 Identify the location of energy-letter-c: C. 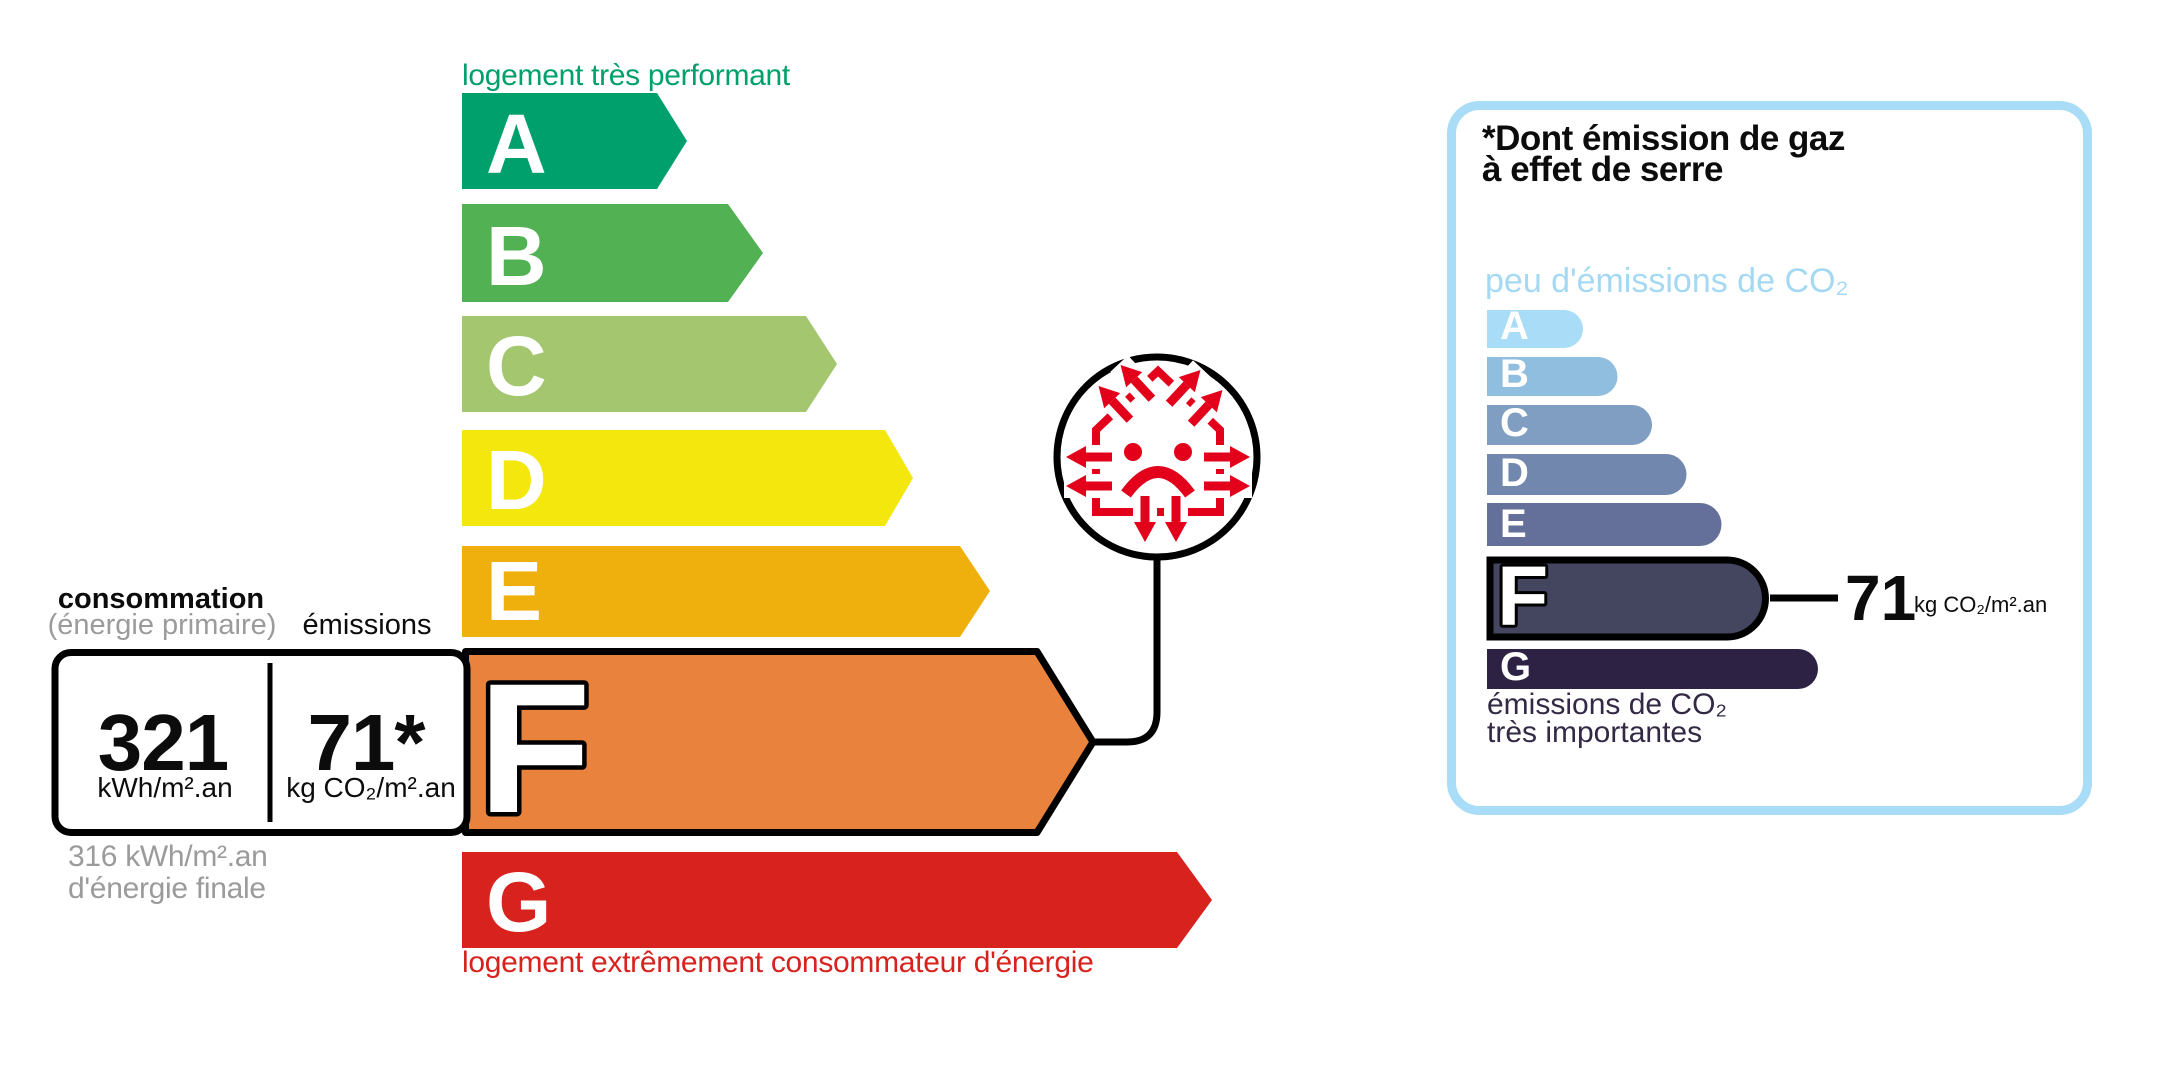
(516, 366).